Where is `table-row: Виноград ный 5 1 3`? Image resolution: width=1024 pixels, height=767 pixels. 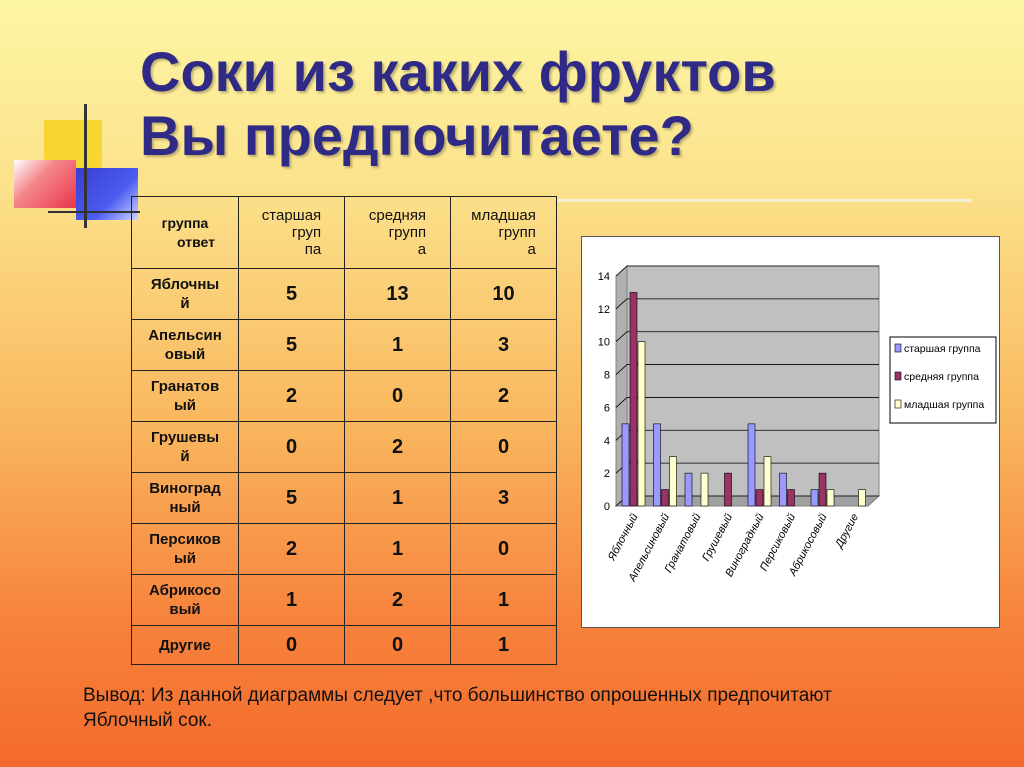 table-row: Виноград ный 5 1 3 is located at coordinates (344, 498).